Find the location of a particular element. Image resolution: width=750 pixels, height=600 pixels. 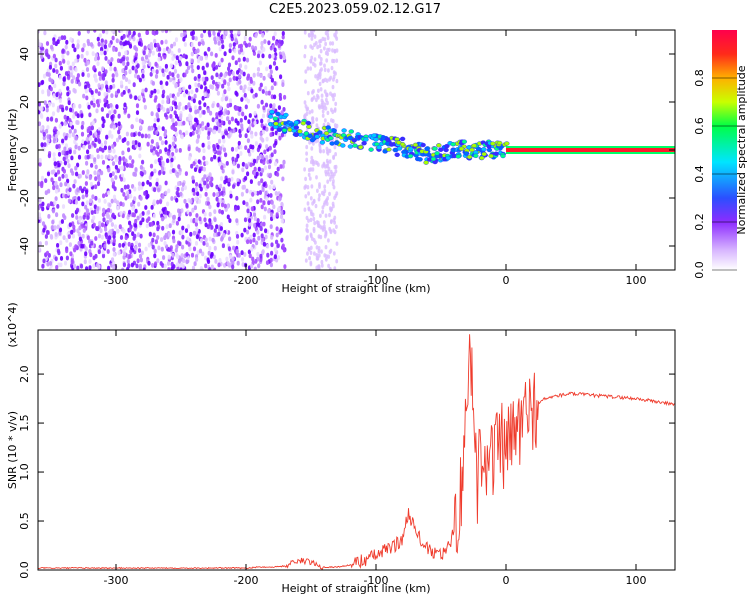

x-tick-label: -300 is located at coordinates (116, 280).